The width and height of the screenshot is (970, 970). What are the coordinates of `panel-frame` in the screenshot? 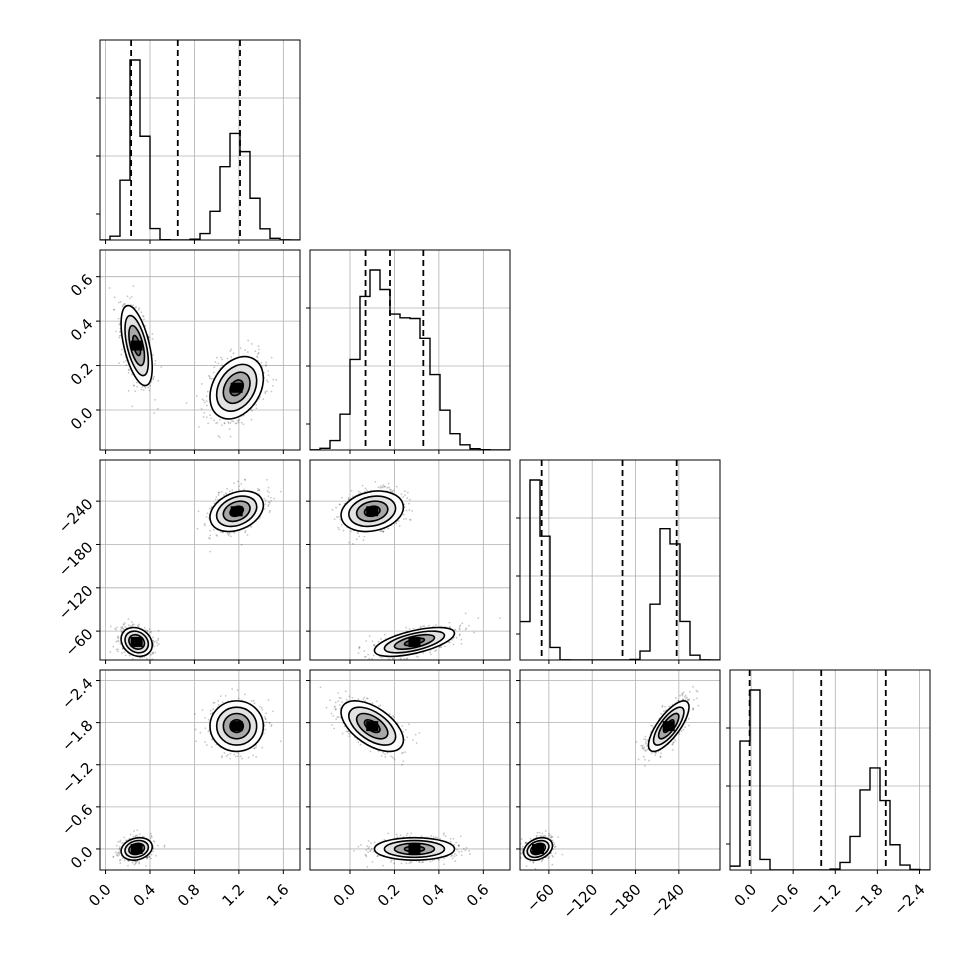 It's located at (200, 350).